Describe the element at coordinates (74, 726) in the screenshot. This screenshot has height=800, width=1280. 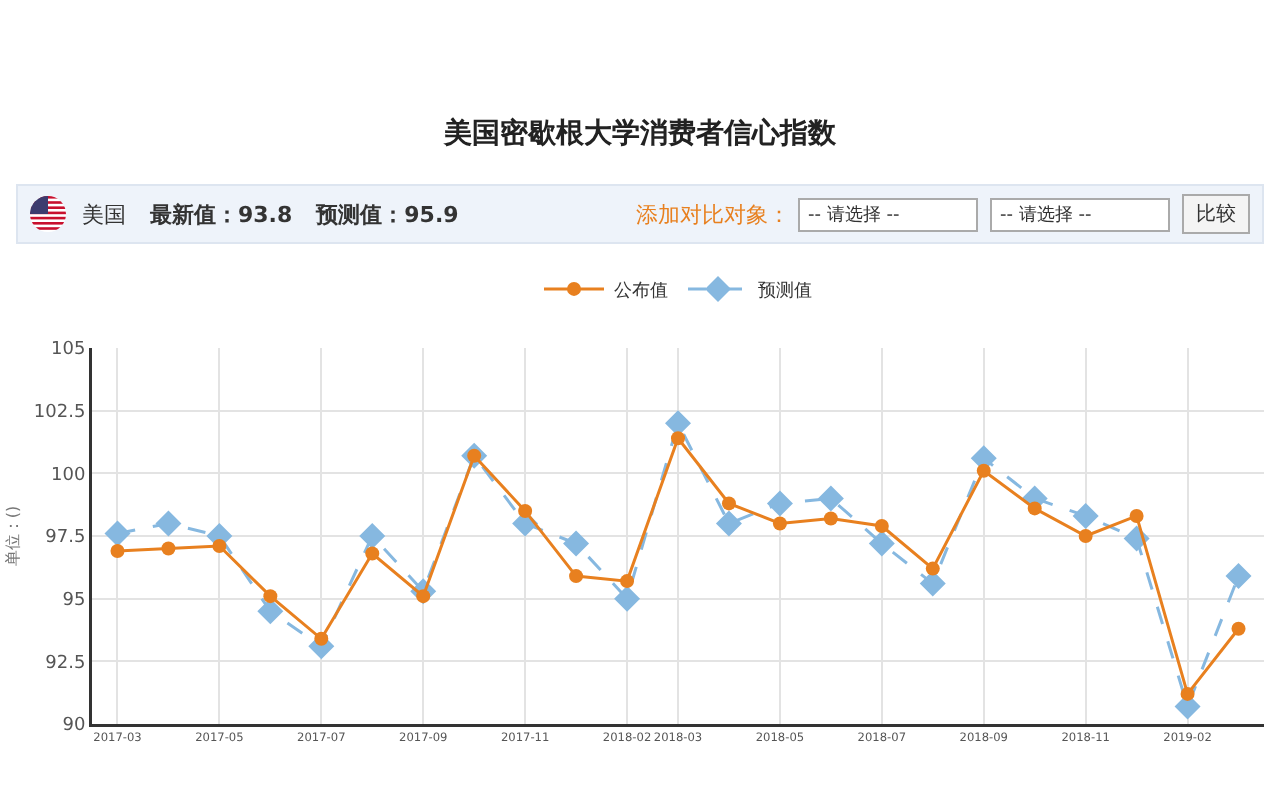
I see `y-tick-label: 90` at that location.